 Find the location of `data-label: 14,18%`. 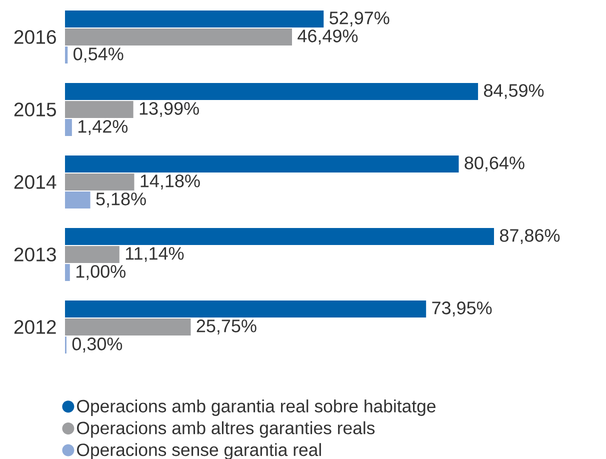

data-label: 14,18% is located at coordinates (170, 182).